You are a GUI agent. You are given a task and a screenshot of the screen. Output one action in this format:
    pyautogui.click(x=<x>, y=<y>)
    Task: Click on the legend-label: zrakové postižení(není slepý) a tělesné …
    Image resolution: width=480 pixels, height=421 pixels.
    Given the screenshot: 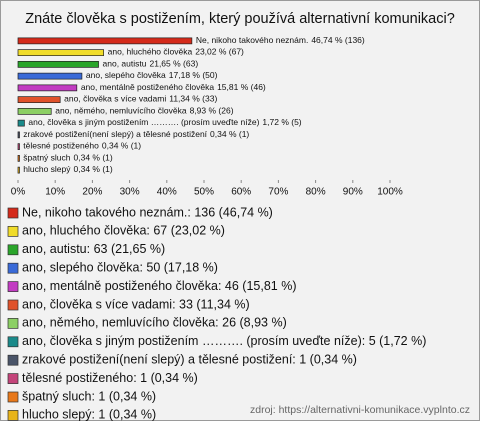 What is the action you would take?
    pyautogui.click(x=189, y=359)
    